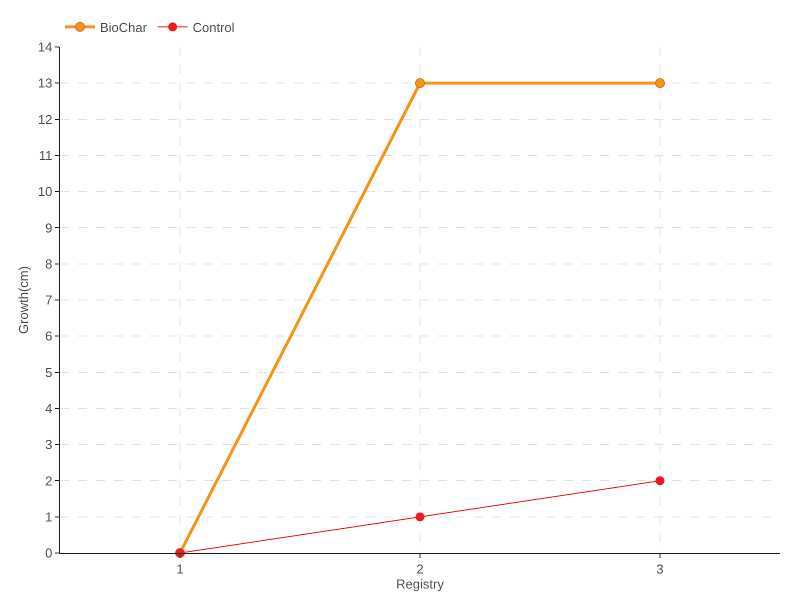 Image resolution: width=800 pixels, height=600 pixels. What do you see at coordinates (23, 300) in the screenshot?
I see `y-axis-title: Growth(cm)` at bounding box center [23, 300].